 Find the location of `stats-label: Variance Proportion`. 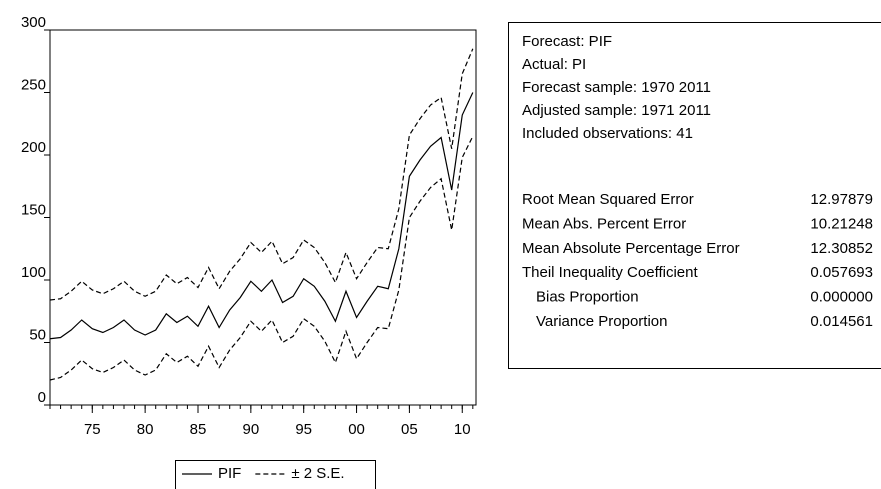

stats-label: Variance Proportion is located at coordinates (601, 321).